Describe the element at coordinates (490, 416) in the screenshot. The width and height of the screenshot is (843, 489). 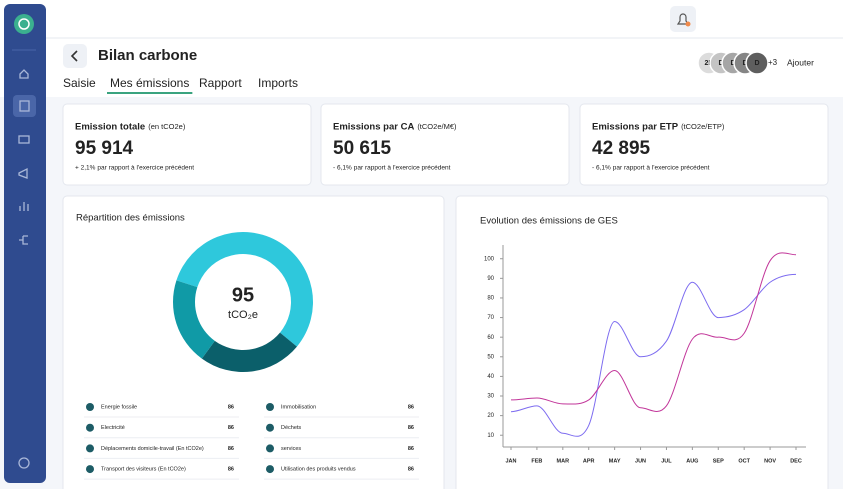
I see `y-tick-label: 20` at that location.